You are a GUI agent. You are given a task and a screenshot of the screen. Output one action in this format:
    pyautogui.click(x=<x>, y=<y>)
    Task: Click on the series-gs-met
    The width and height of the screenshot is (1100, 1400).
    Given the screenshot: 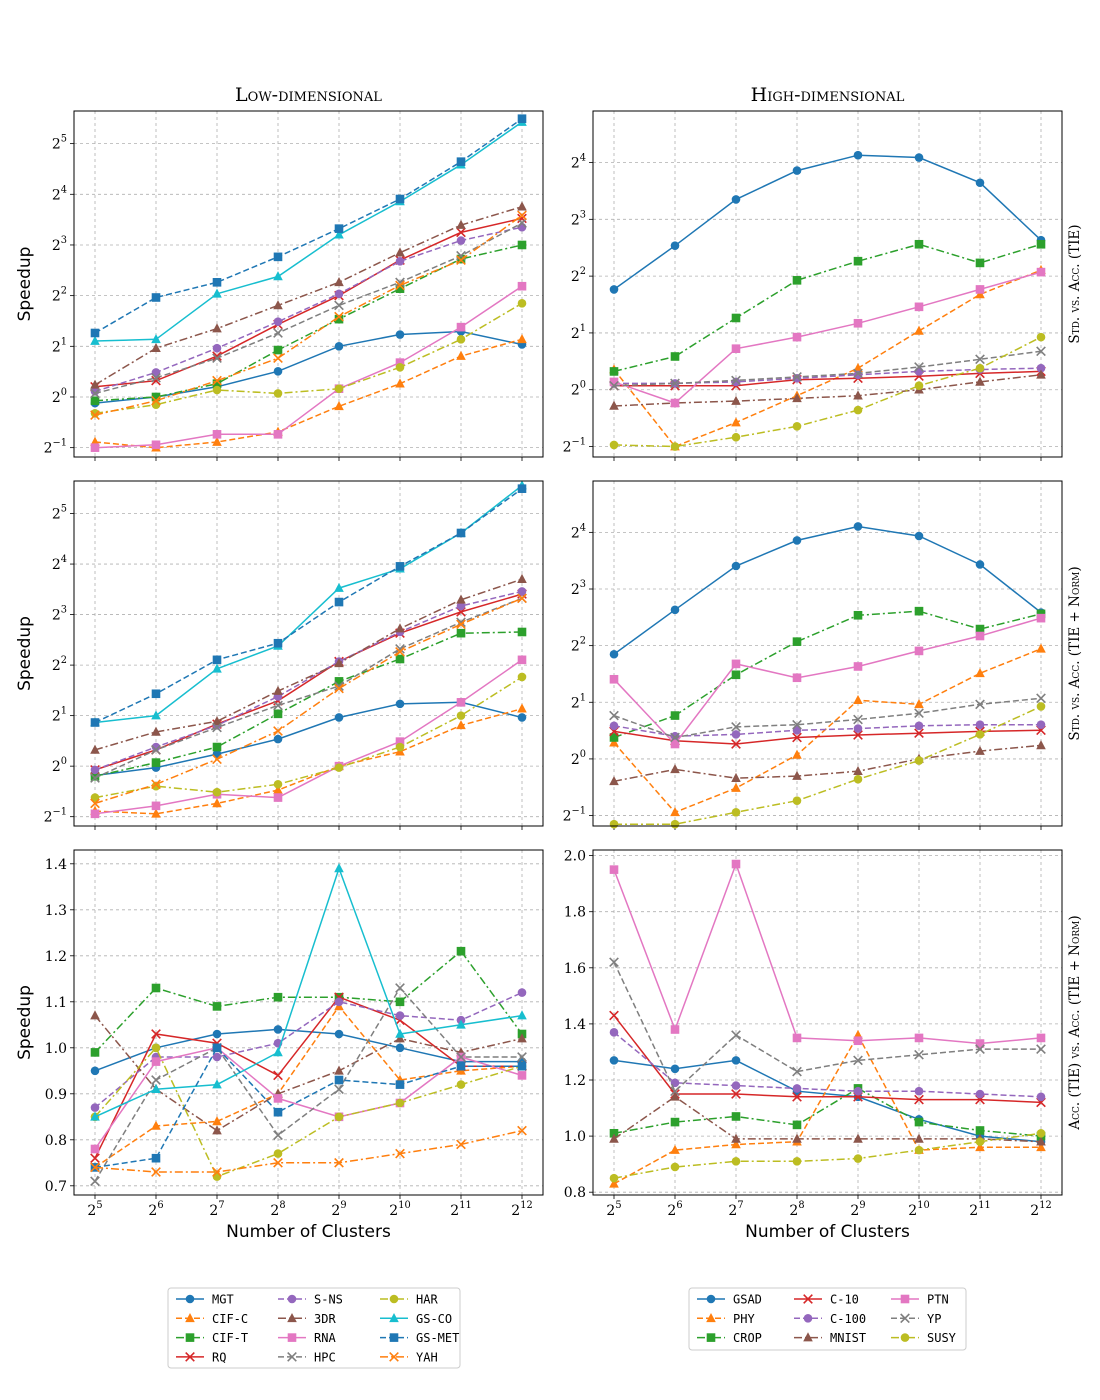 What is the action you would take?
    pyautogui.click(x=308, y=226)
    